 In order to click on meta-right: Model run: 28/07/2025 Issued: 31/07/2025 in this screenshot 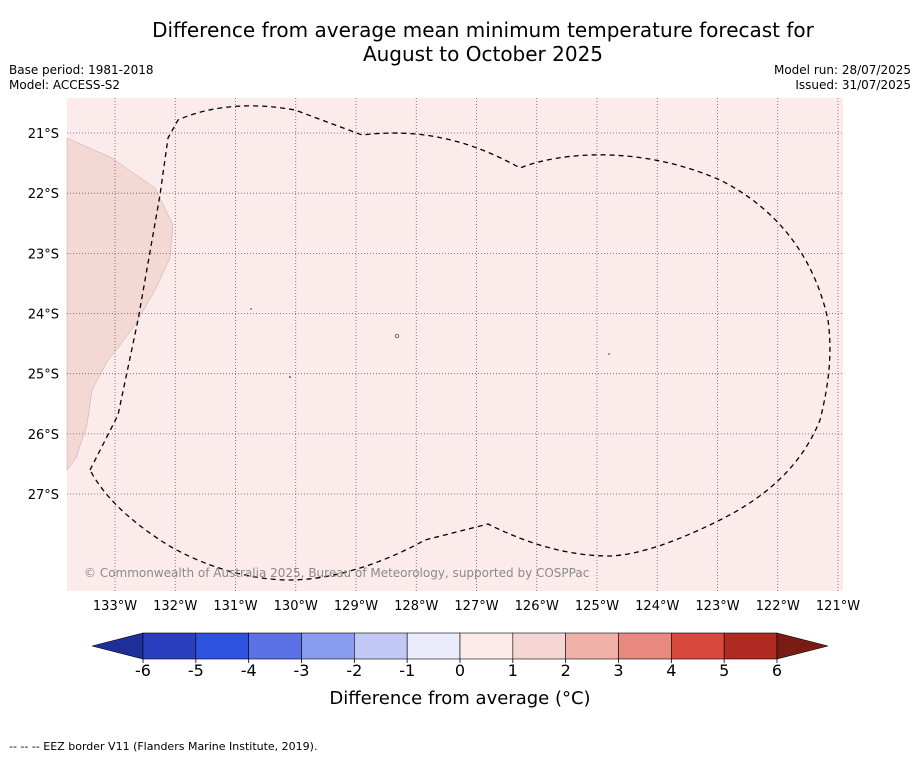, I will do `click(842, 78)`.